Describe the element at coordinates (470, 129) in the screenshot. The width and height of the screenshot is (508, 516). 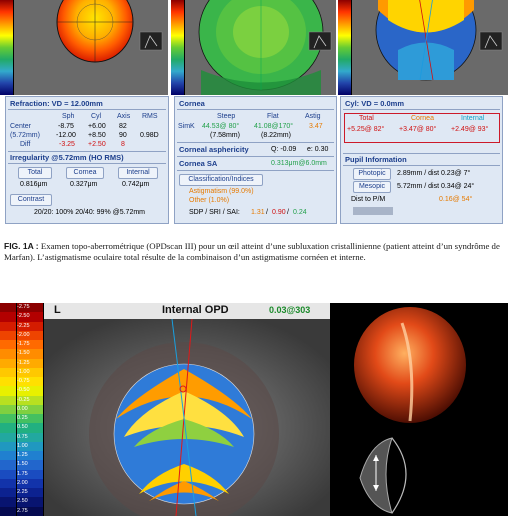
I see `cyl-internal-value: +2.49@ 93°` at that location.